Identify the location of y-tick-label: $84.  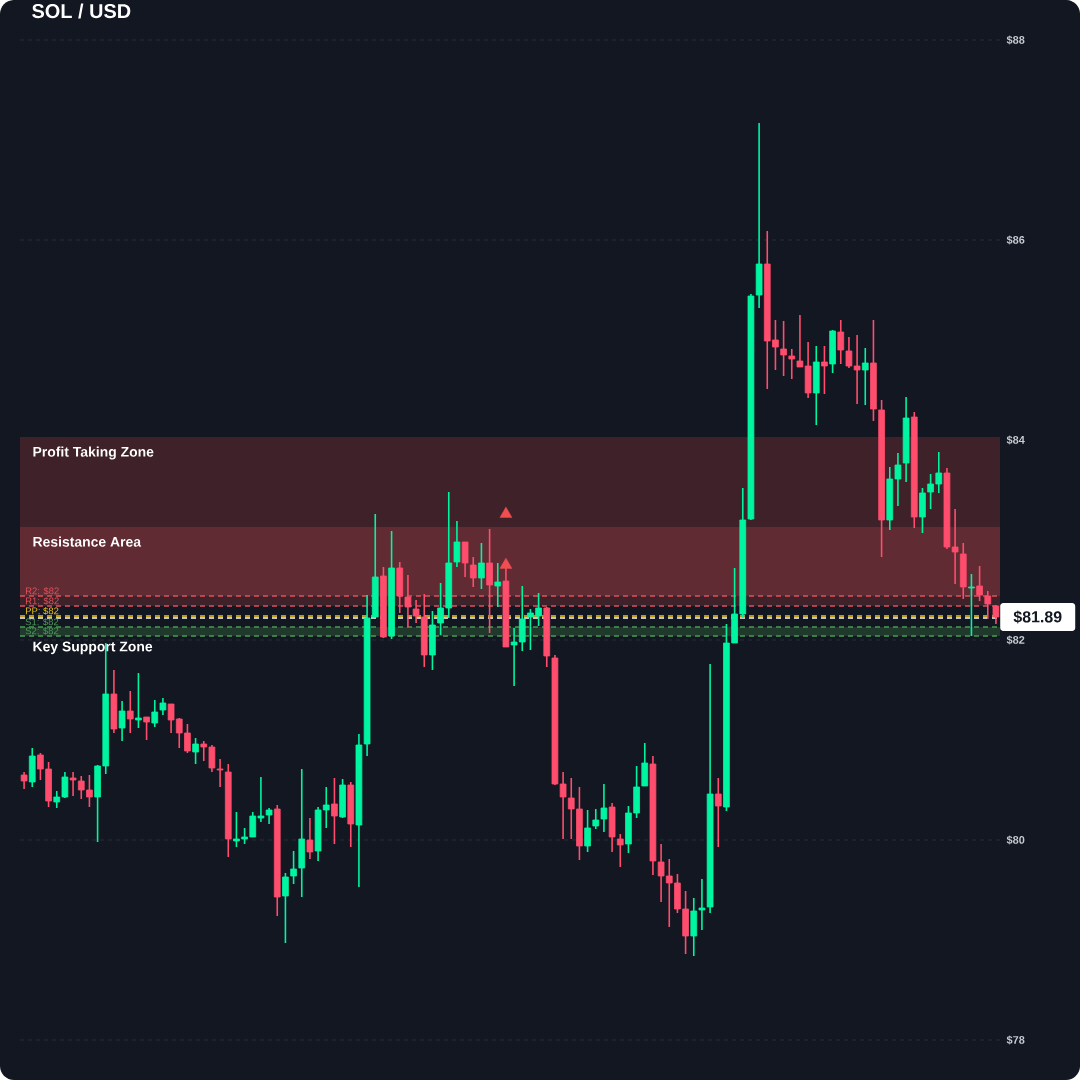
(1015, 440).